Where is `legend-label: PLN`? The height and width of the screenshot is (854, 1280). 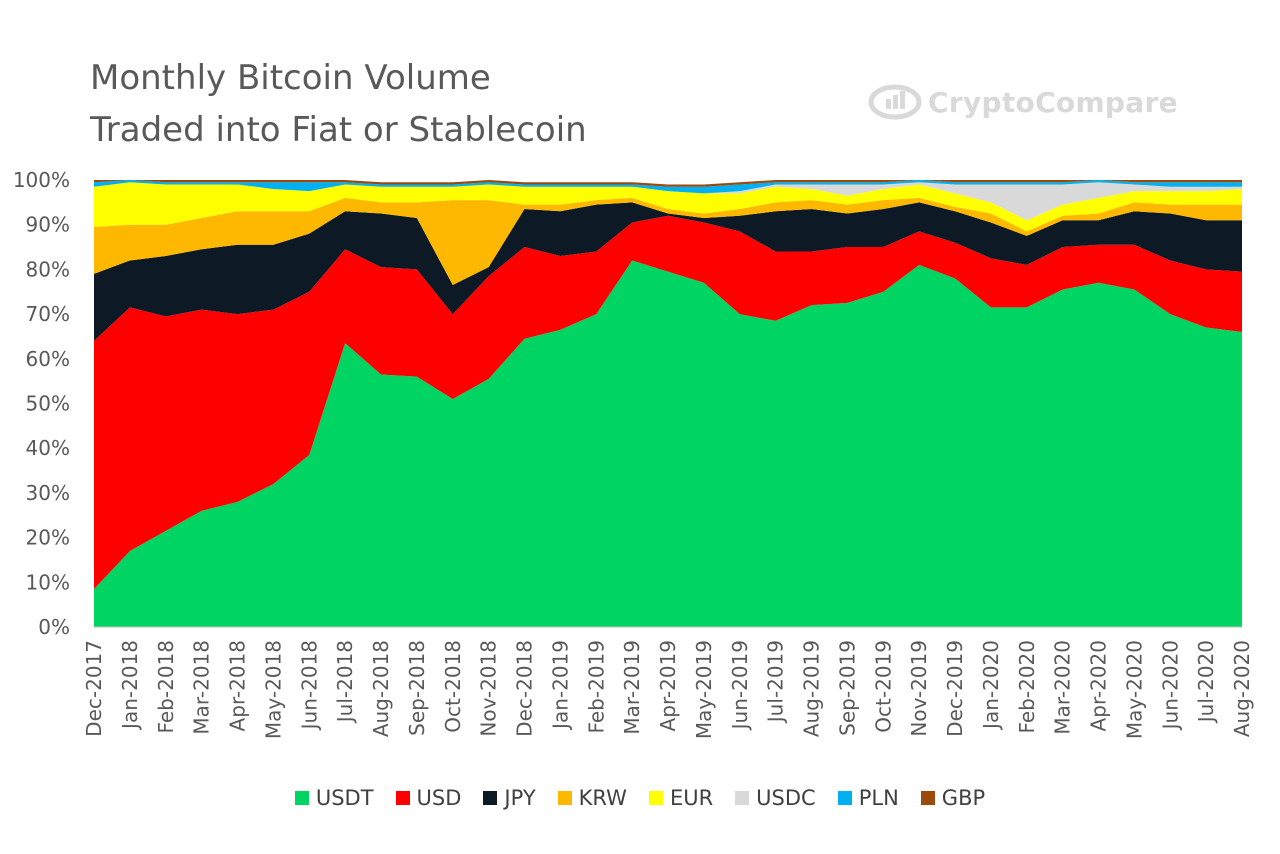 legend-label: PLN is located at coordinates (878, 798).